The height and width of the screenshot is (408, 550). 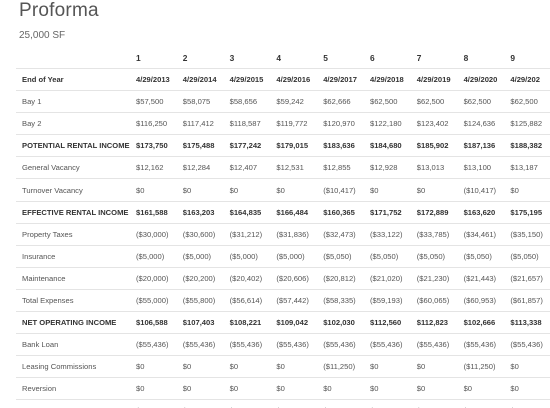 I want to click on value-cell: ($60,065), so click(x=436, y=300).